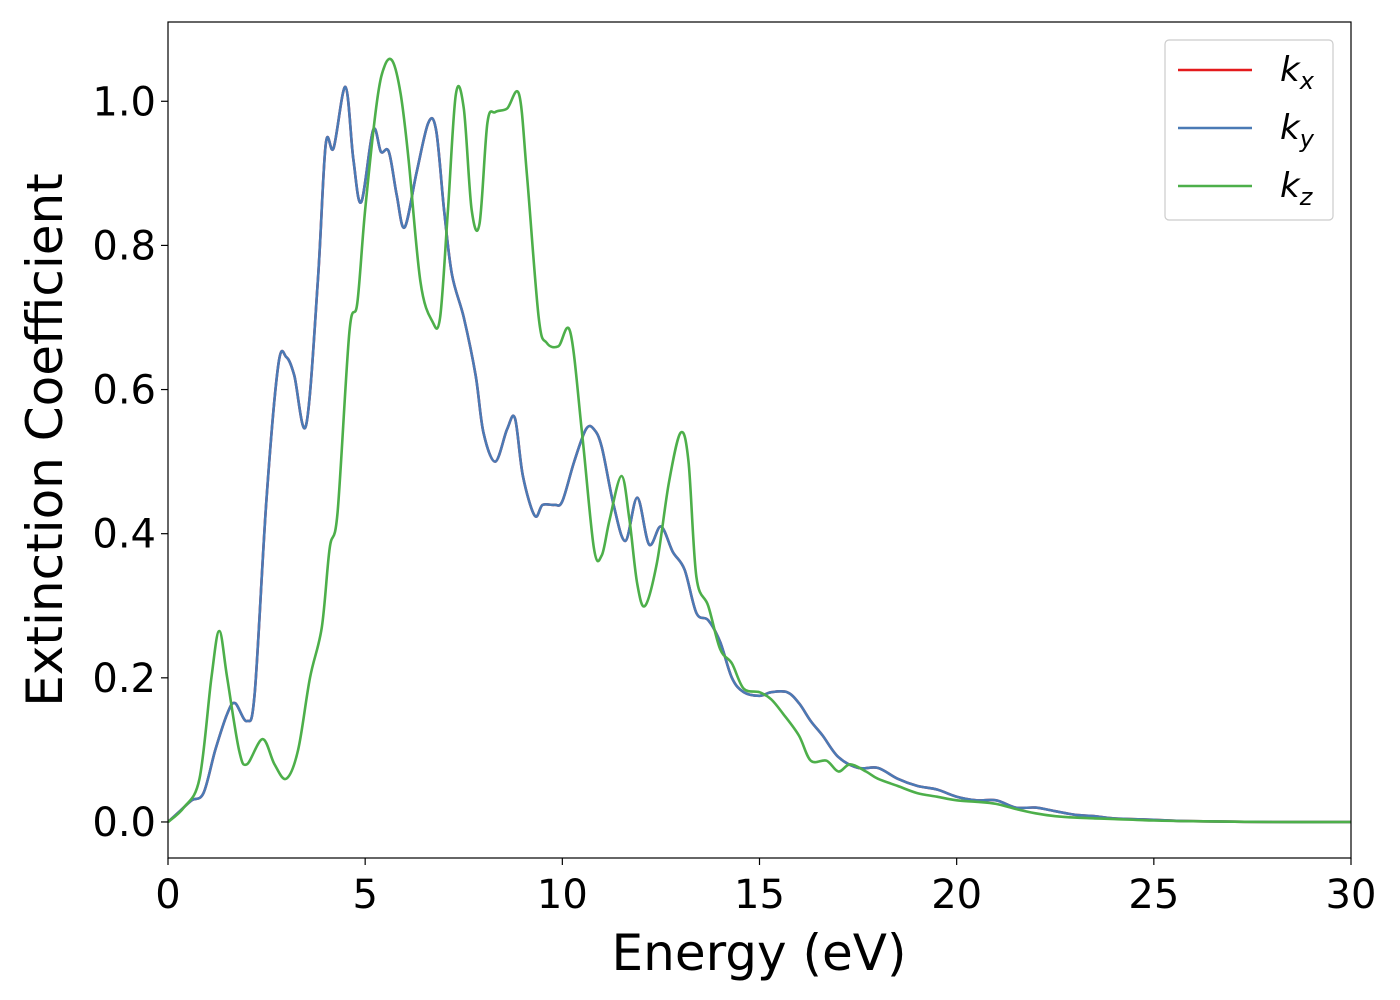 This screenshot has height=1000, width=1400. I want to click on x-tick-label: 10, so click(562, 895).